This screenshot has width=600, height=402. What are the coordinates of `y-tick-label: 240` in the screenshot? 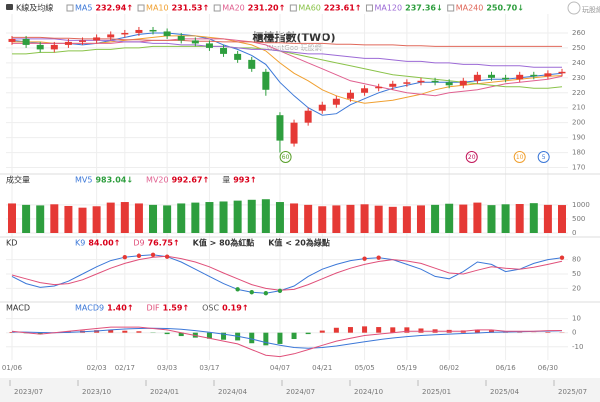 It's located at (578, 63).